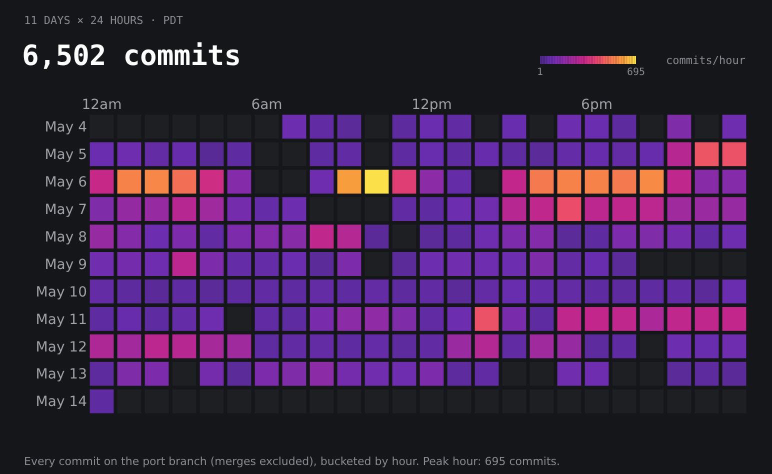  I want to click on color-bar-label: 695, so click(636, 72).